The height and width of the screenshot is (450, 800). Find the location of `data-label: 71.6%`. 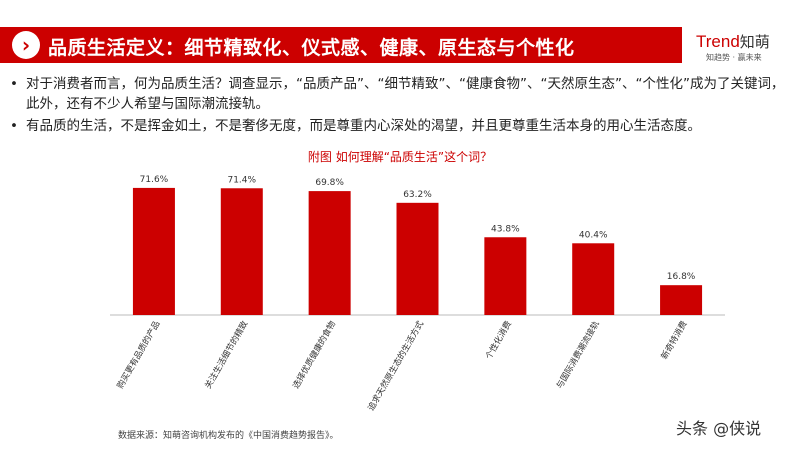

data-label: 71.6% is located at coordinates (154, 180).